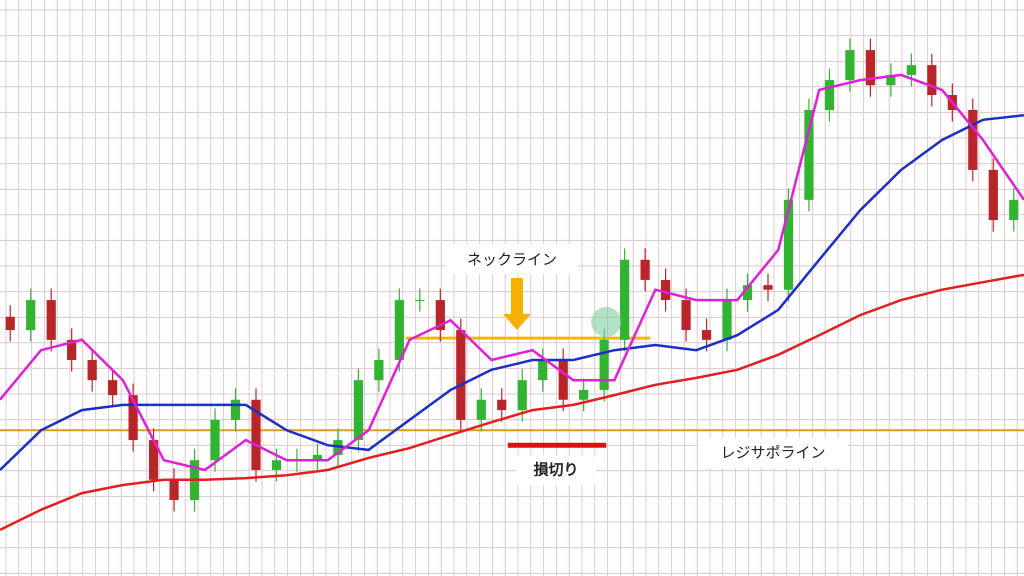  What do you see at coordinates (606, 321) in the screenshot?
I see `entry-marker` at bounding box center [606, 321].